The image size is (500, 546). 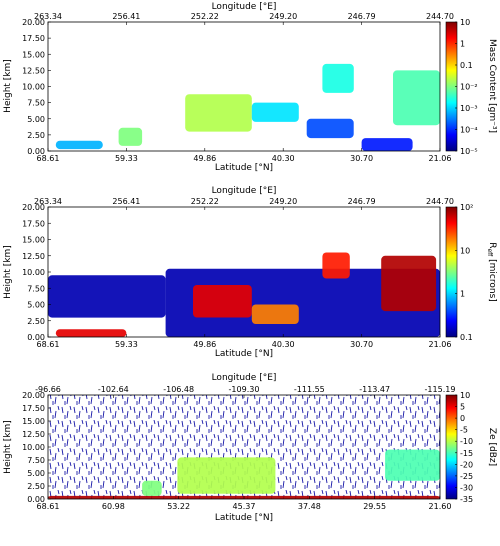 I want to click on panel-2-xtick-label: 21.06, so click(x=440, y=344).